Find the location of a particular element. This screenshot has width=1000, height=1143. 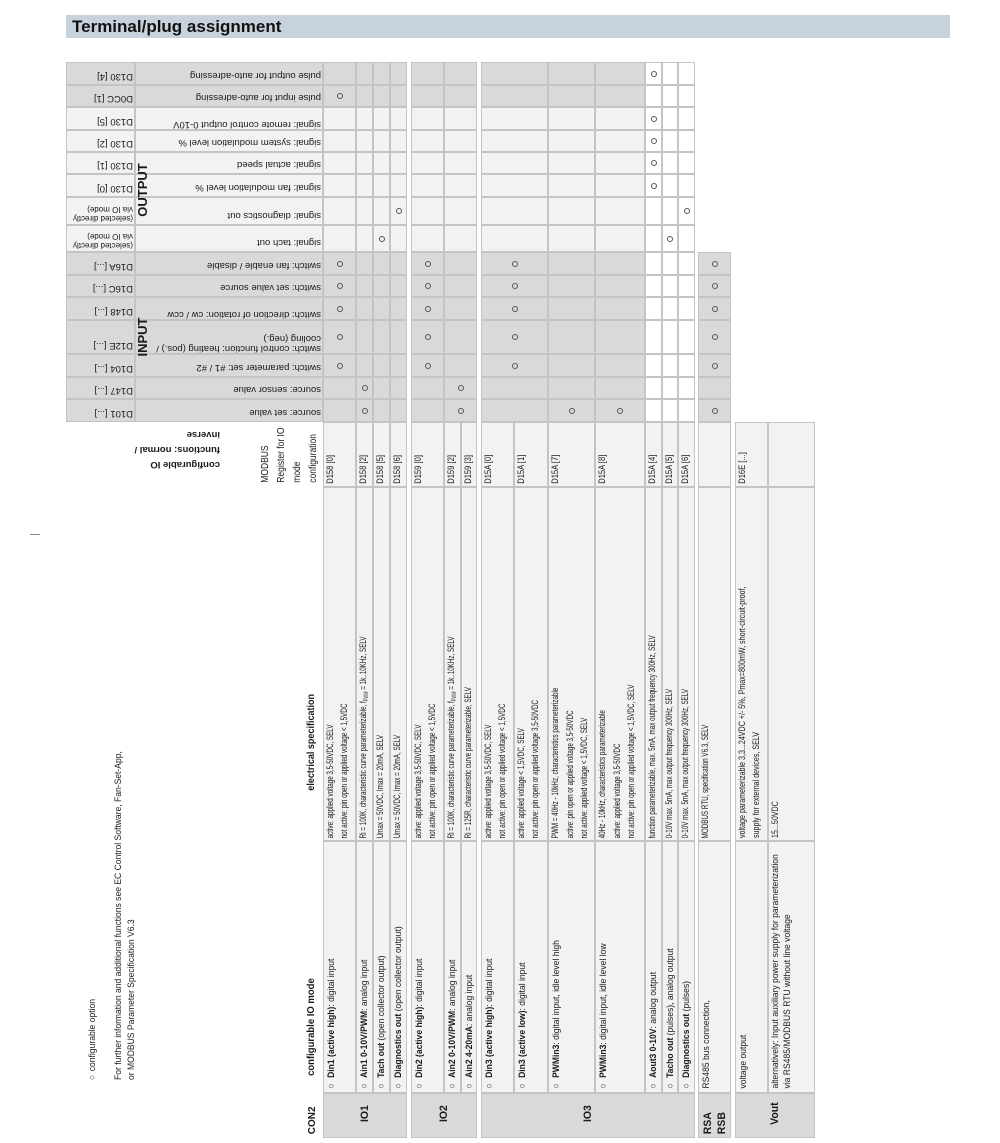

signal-text: pulse output for auto-adressing is located at coordinates (255, 75).